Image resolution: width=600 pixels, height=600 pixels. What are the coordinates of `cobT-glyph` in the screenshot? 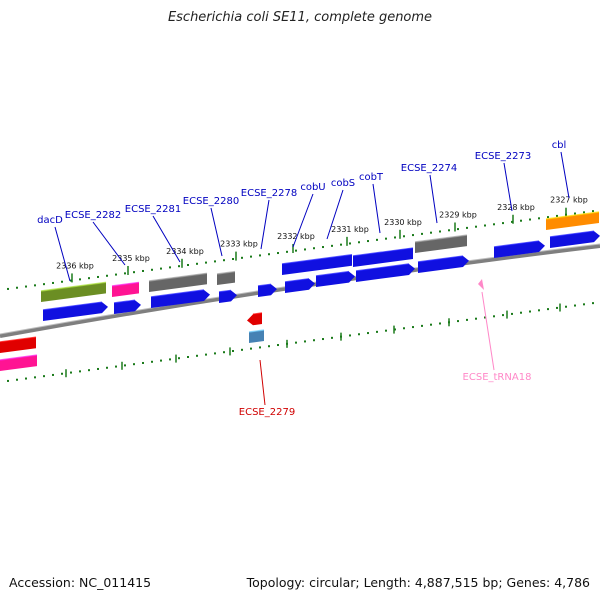 It's located at (383, 257).